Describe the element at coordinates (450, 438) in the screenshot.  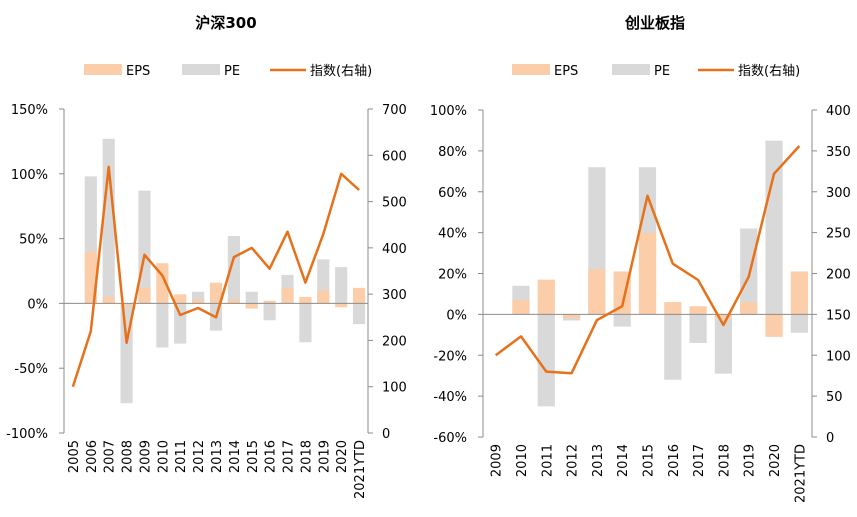
I see `y-left-tick-label: -60%` at that location.